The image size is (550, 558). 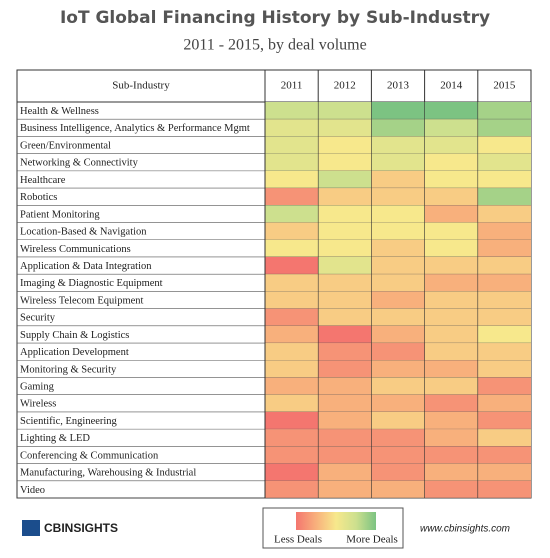 I want to click on row-label: Conferencing & Communication, so click(x=89, y=455).